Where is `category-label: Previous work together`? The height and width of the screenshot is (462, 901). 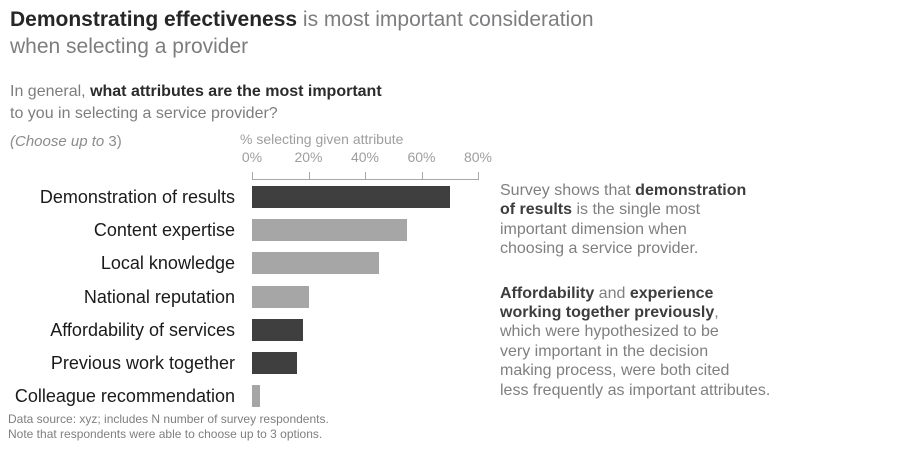 category-label: Previous work together is located at coordinates (142, 362).